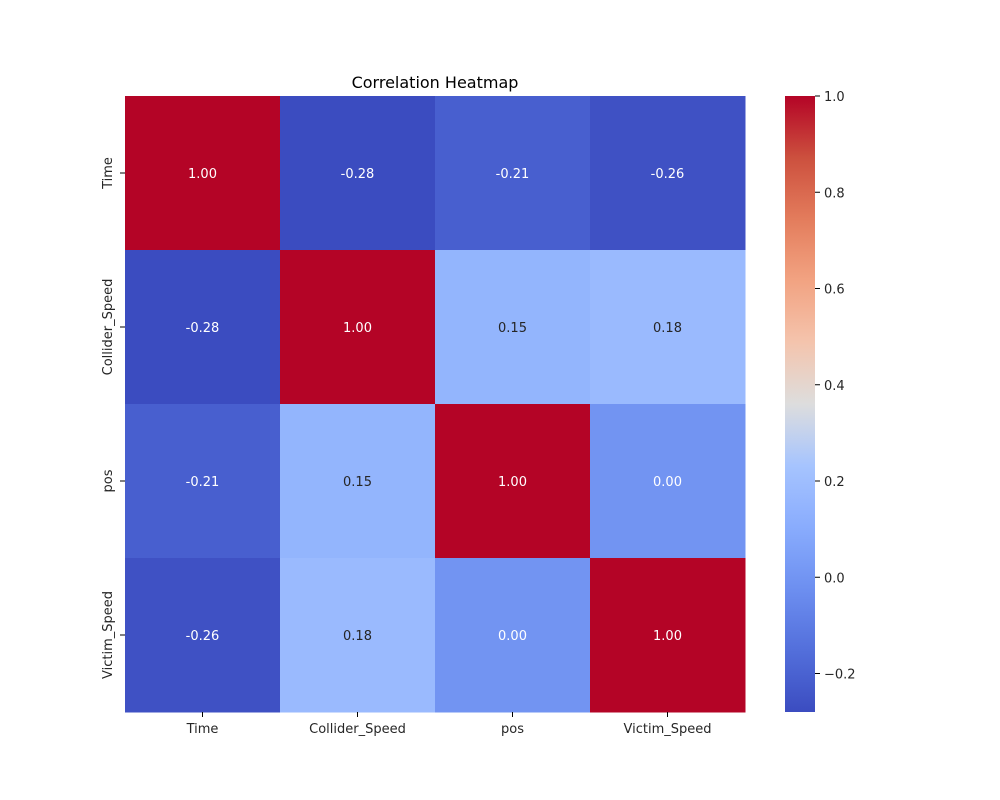 The image size is (1000, 800). What do you see at coordinates (108, 480) in the screenshot?
I see `y-tick-label: pos` at bounding box center [108, 480].